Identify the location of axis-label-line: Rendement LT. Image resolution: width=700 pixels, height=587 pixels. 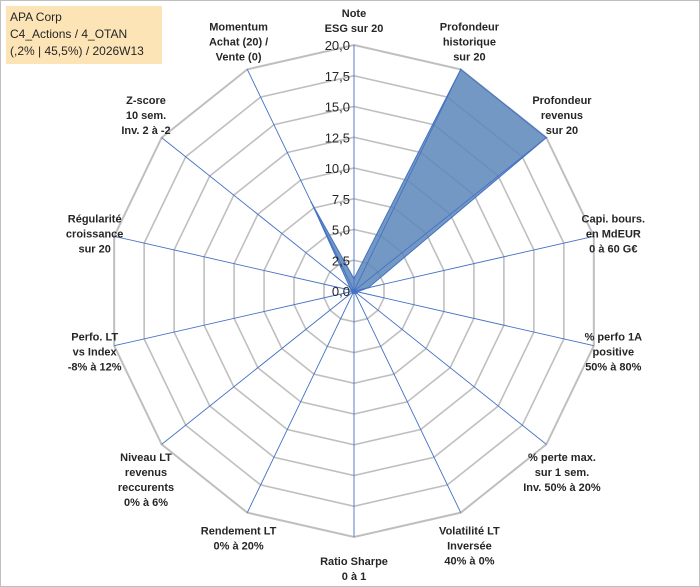
(239, 532).